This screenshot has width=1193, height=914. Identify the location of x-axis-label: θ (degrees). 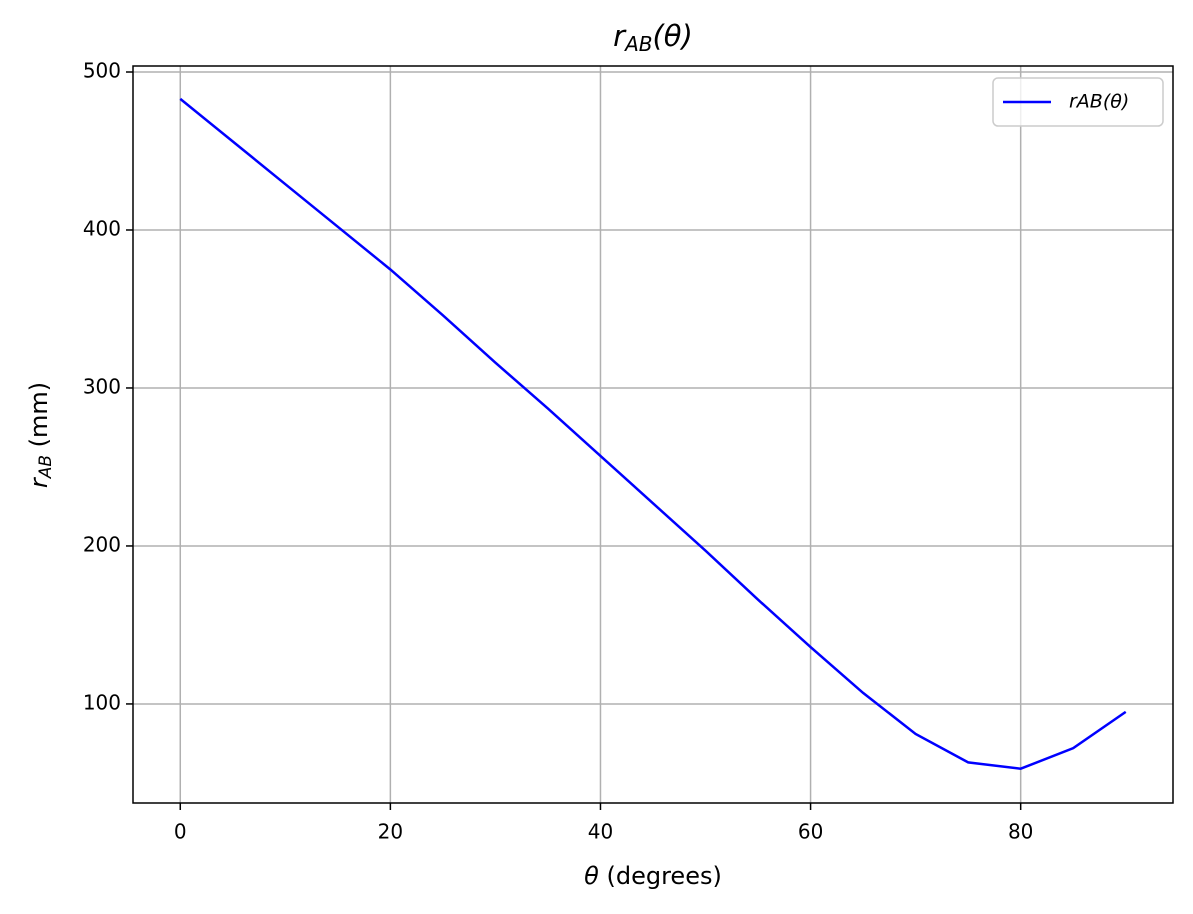
(653, 876).